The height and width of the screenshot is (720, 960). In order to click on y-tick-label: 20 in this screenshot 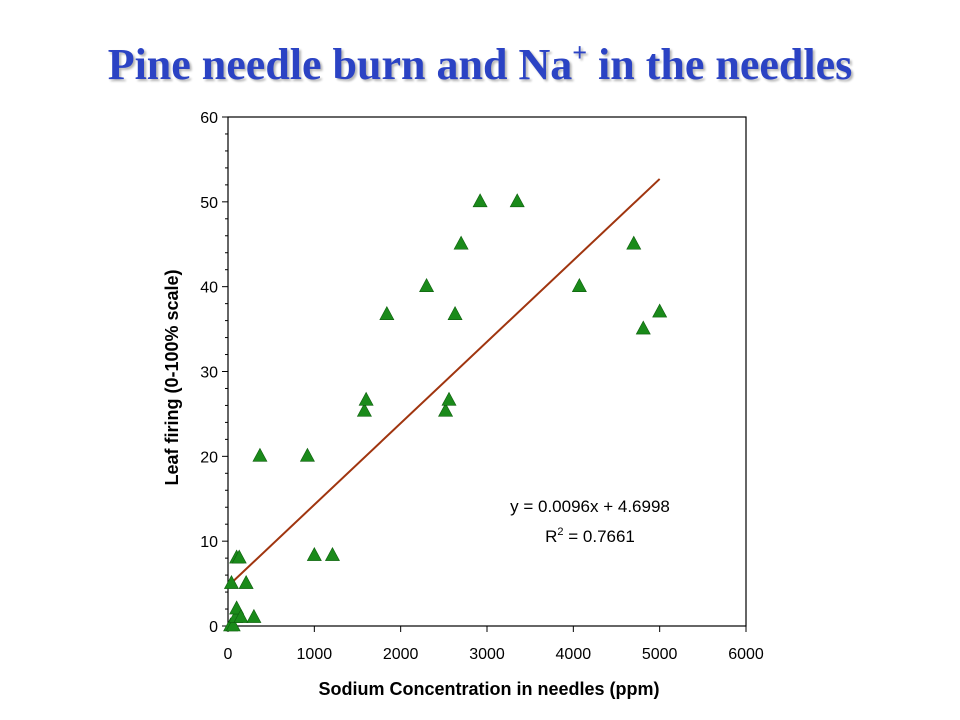, I will do `click(209, 457)`.